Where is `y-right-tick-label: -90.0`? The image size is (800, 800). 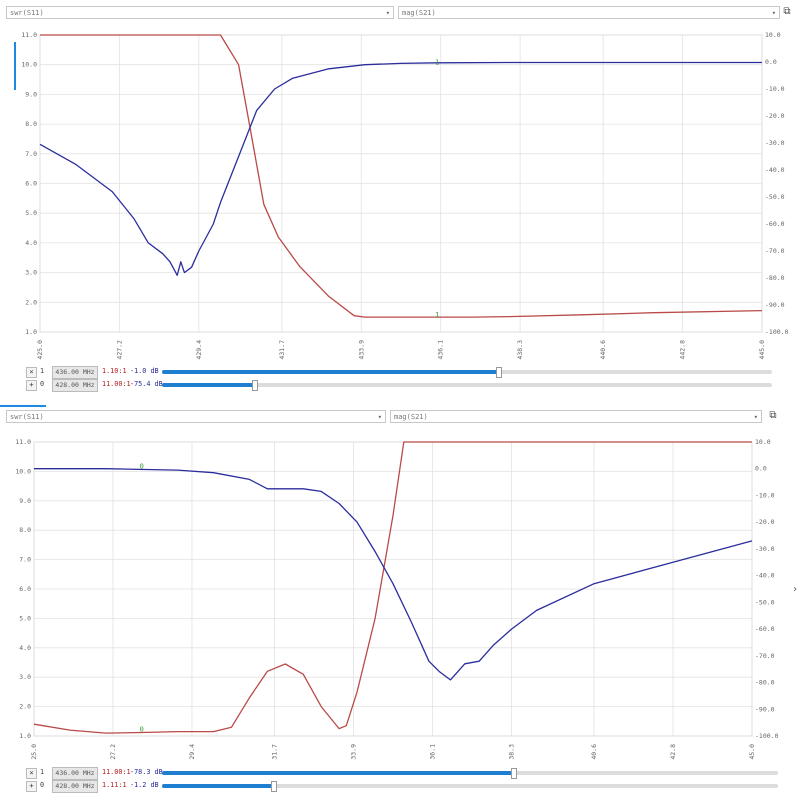 y-right-tick-label: -90.0 is located at coordinates (765, 709).